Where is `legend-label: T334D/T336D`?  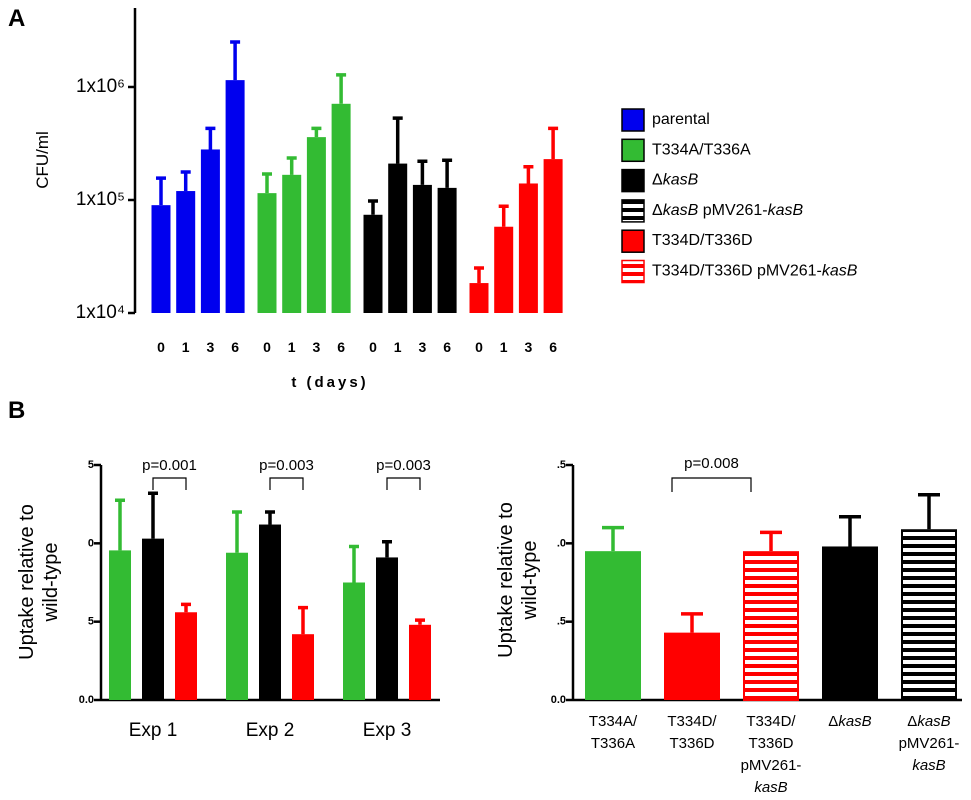 legend-label: T334D/T336D is located at coordinates (702, 240).